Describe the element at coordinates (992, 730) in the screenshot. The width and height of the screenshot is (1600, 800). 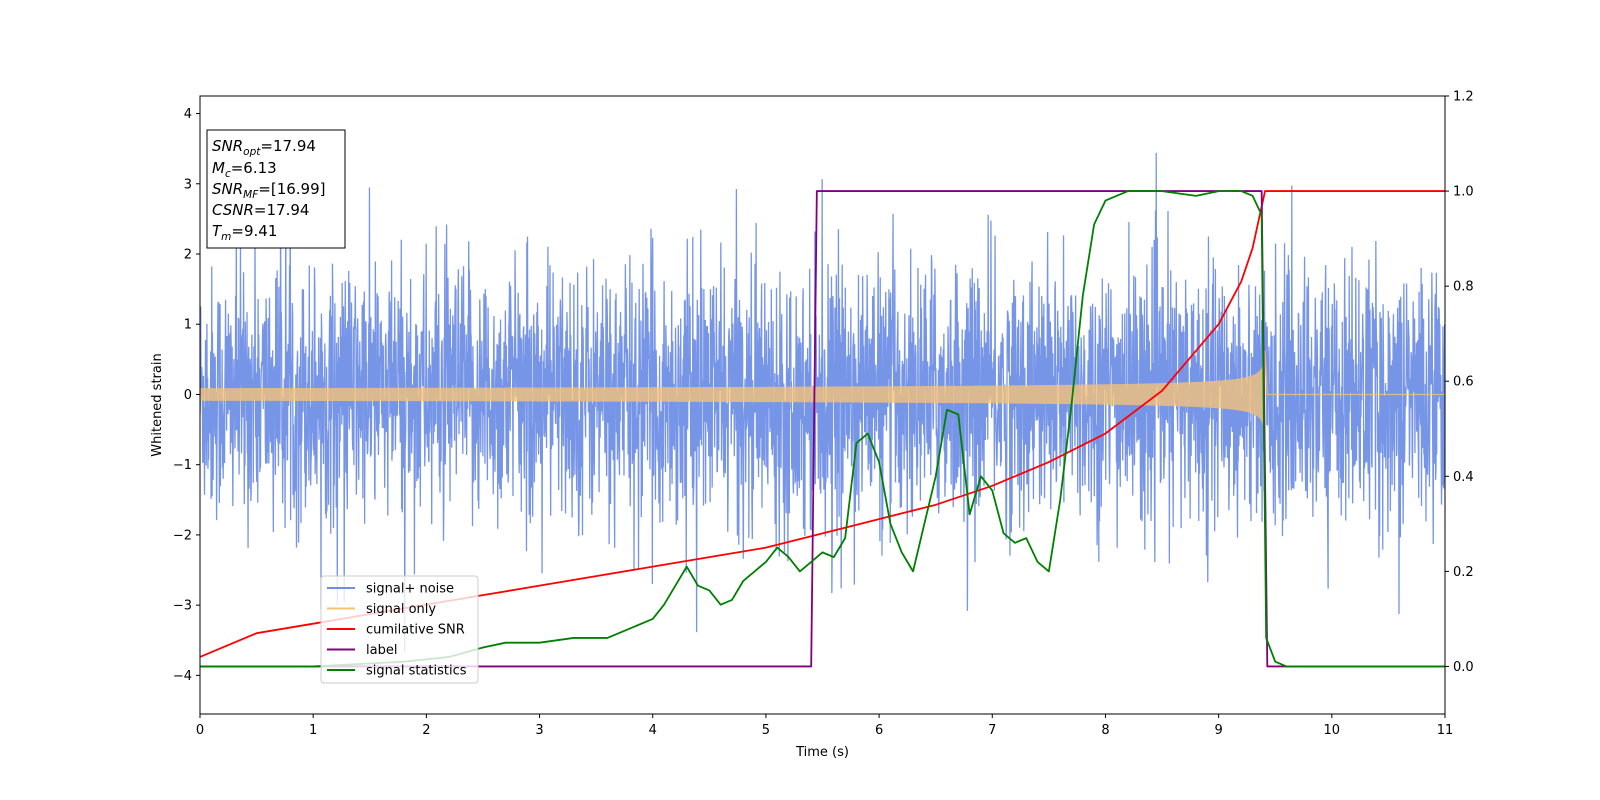
I see `x-tick-label: 7` at that location.